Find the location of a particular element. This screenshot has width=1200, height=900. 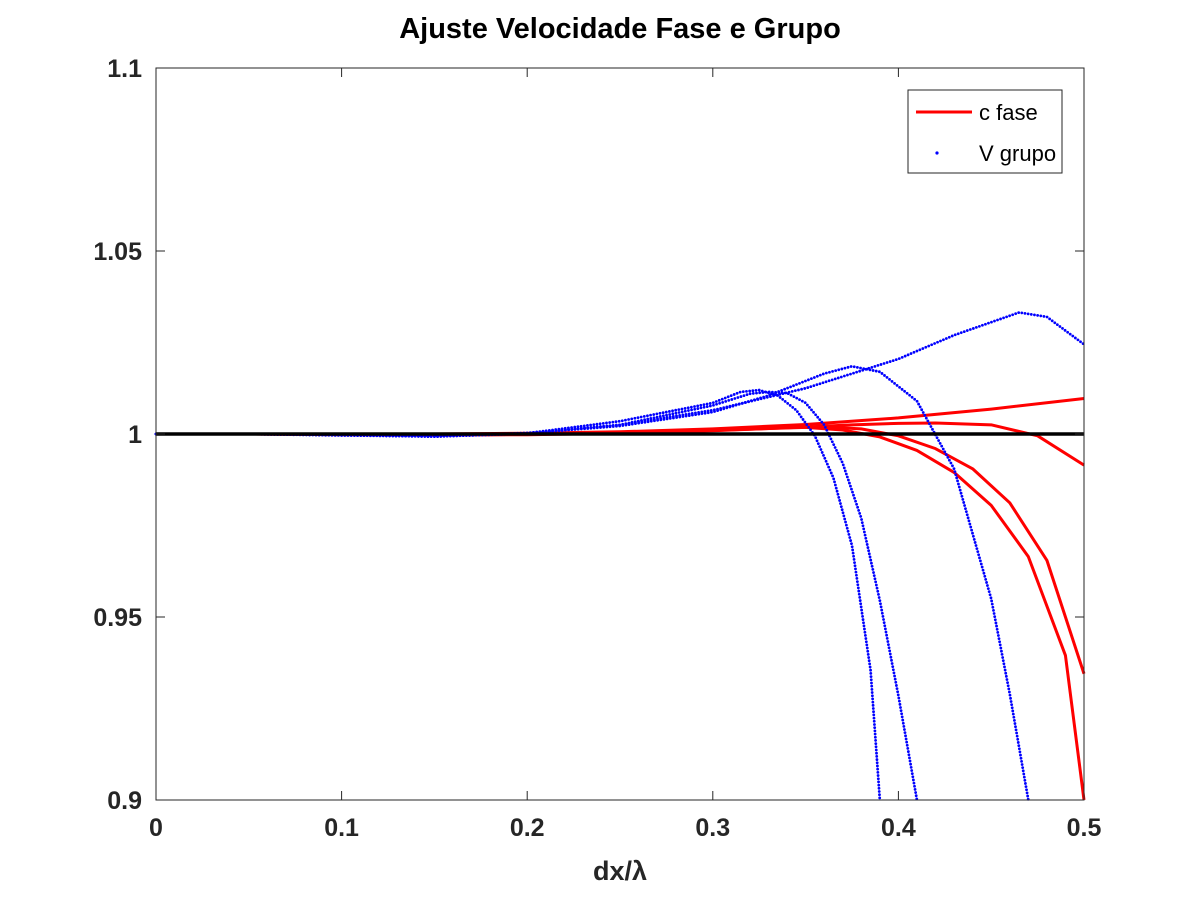

y-tick-label: 0.9 is located at coordinates (124, 801).